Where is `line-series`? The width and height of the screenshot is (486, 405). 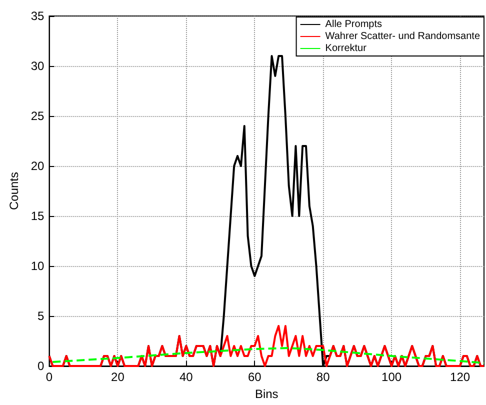 line-series is located at coordinates (268, 355).